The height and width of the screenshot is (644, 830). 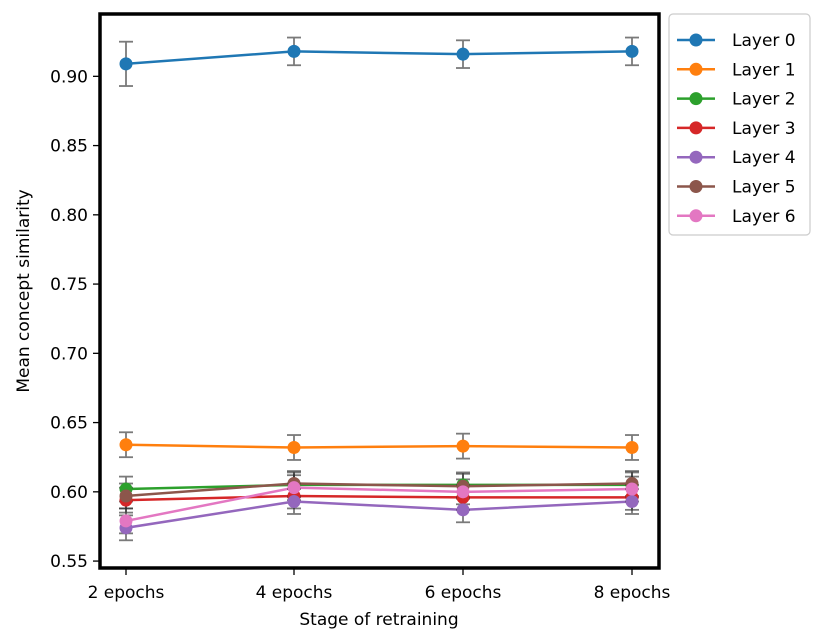 What do you see at coordinates (764, 217) in the screenshot?
I see `legend-label: Layer 6` at bounding box center [764, 217].